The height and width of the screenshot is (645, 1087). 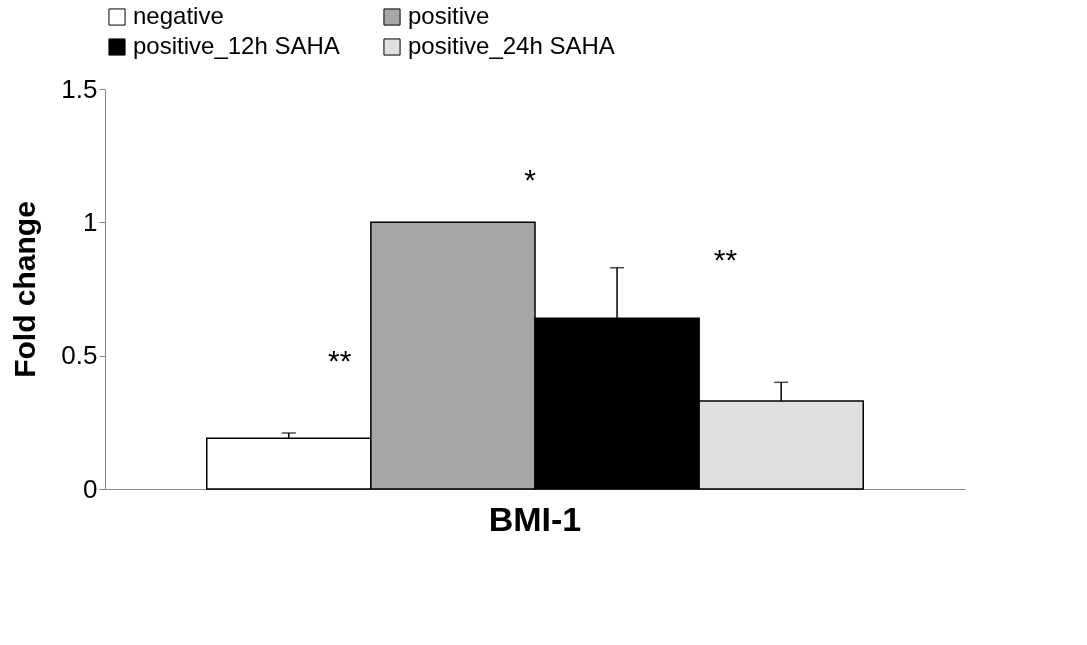 What do you see at coordinates (178, 15) in the screenshot?
I see `legend-label: negative` at bounding box center [178, 15].